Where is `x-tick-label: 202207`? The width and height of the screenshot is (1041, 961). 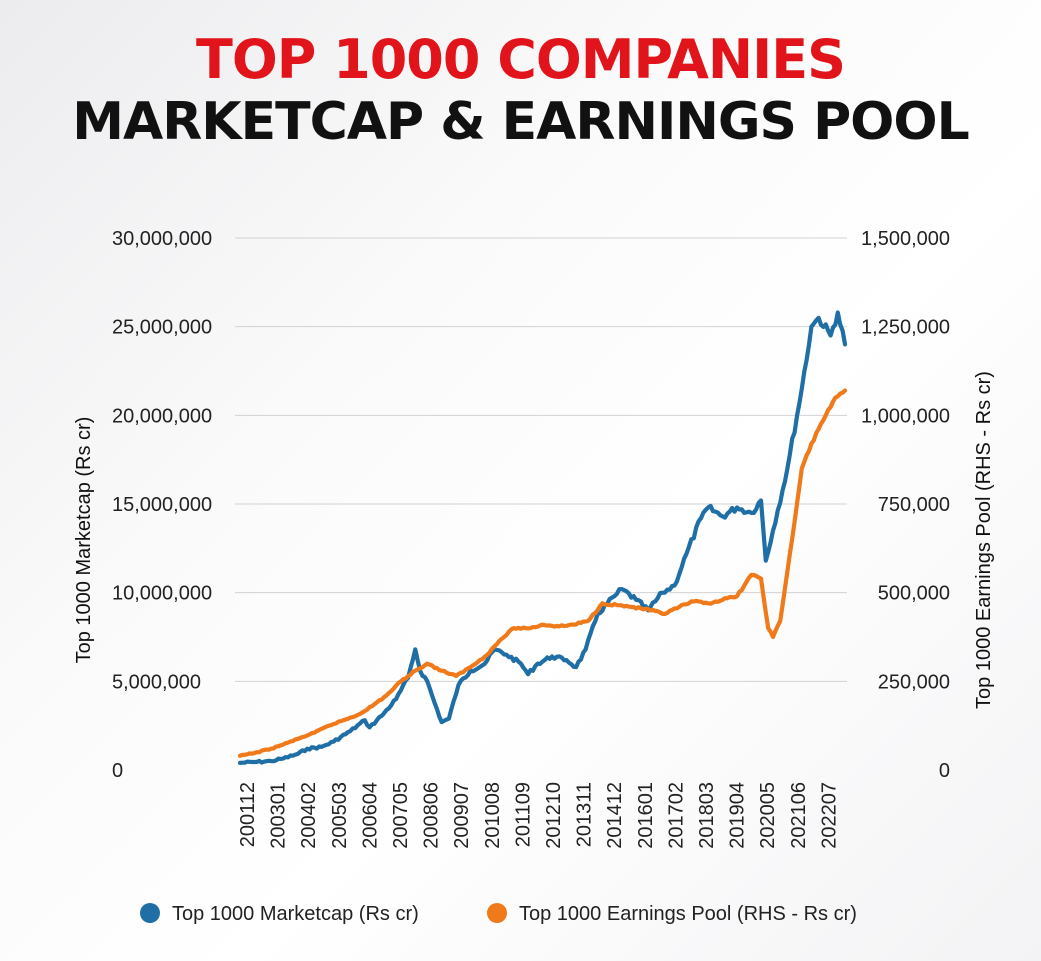 x-tick-label: 202207 is located at coordinates (829, 815).